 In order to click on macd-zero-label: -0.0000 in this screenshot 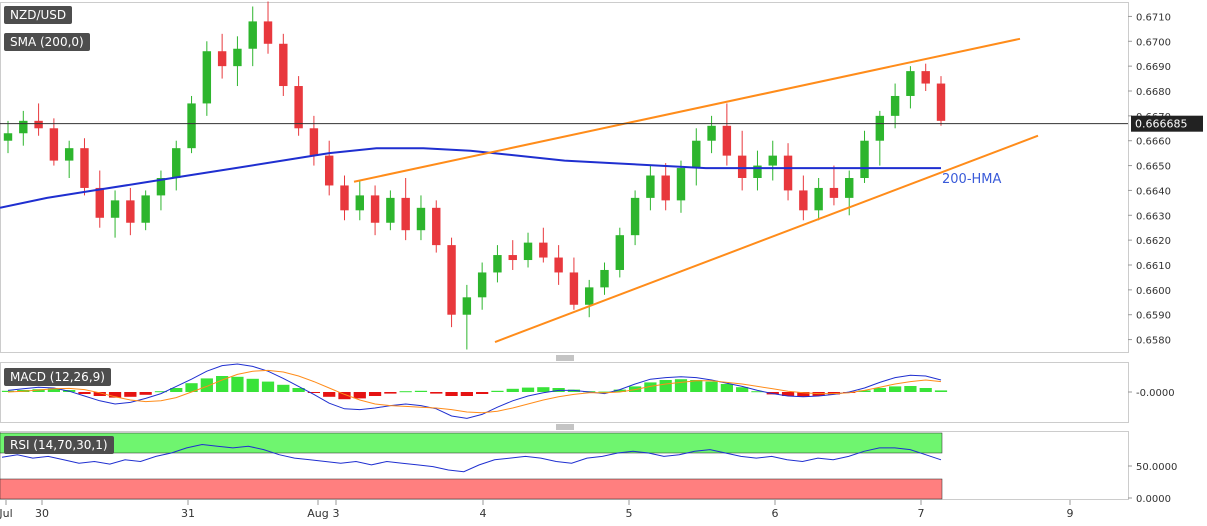, I will do `click(1155, 393)`.